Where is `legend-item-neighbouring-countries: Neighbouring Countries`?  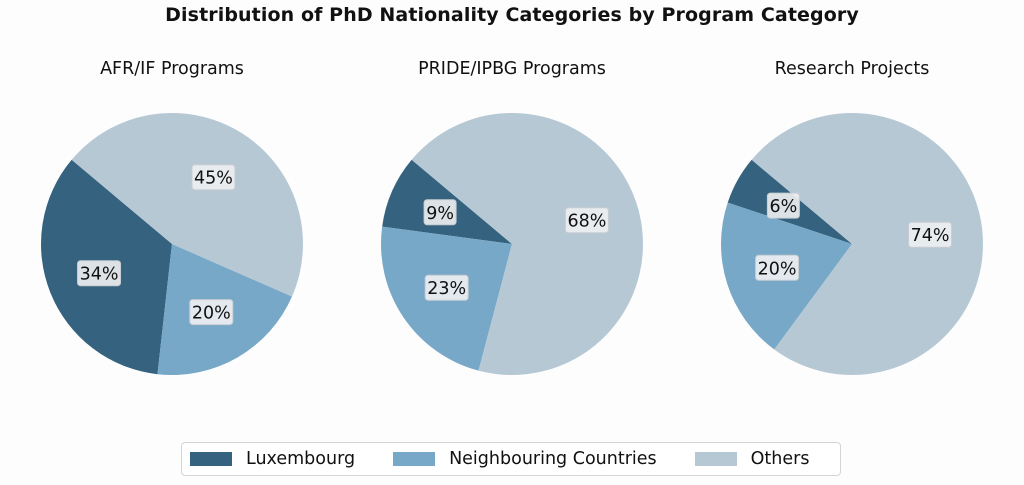 legend-item-neighbouring-countries: Neighbouring Countries is located at coordinates (525, 459).